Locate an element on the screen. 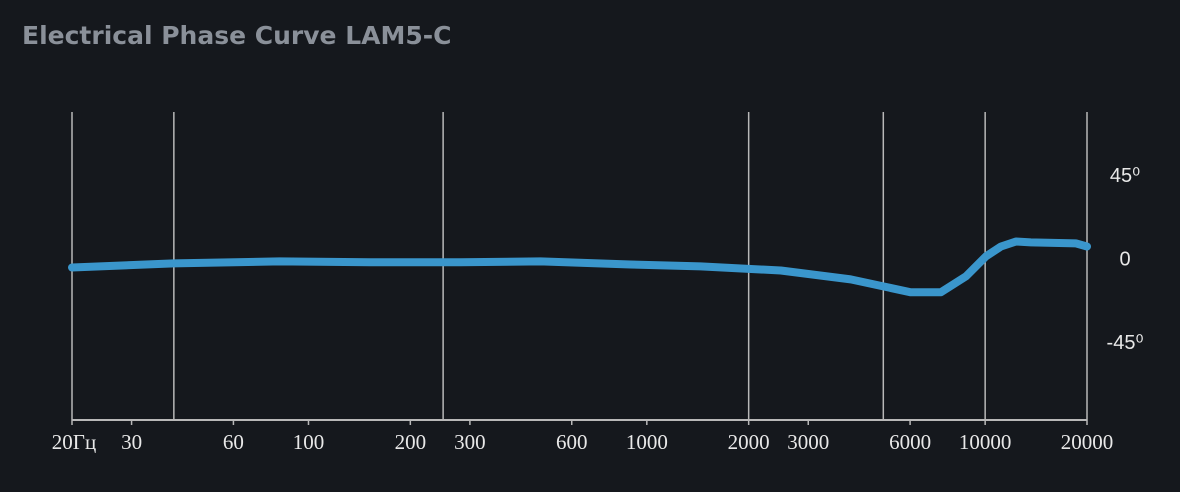 The image size is (1180, 492). x-tick-label: 200 is located at coordinates (411, 442).